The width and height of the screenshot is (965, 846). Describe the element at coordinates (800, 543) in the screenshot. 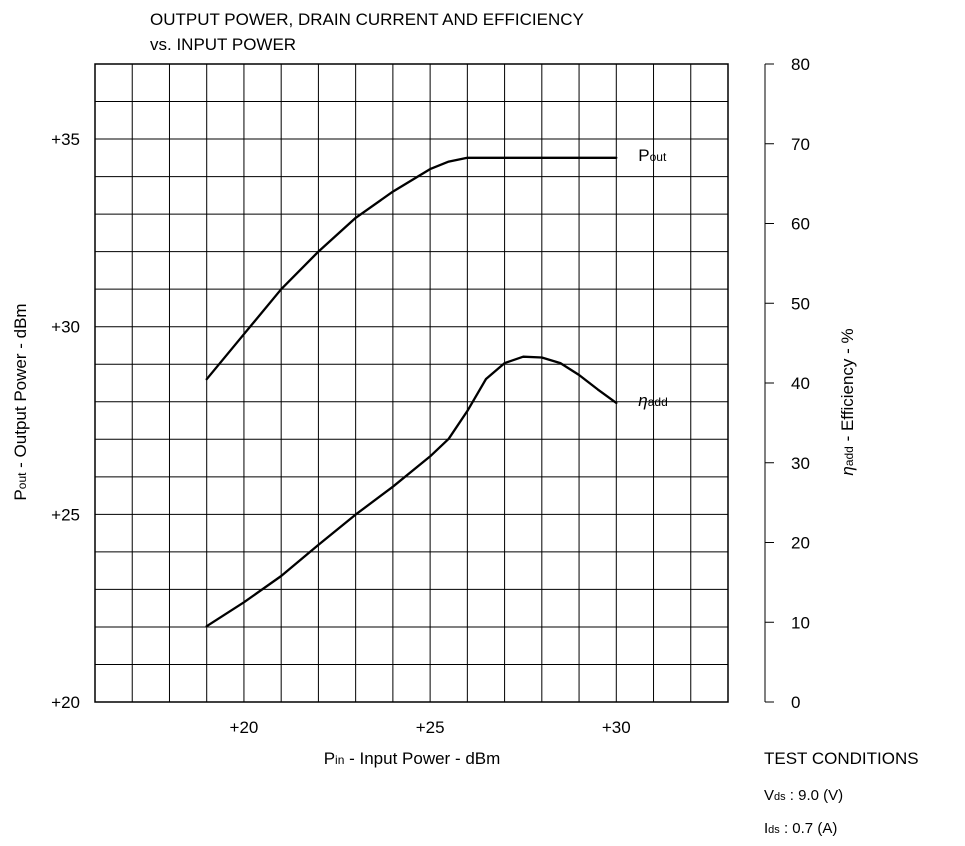

I see `y-tick-label-right: 20` at that location.